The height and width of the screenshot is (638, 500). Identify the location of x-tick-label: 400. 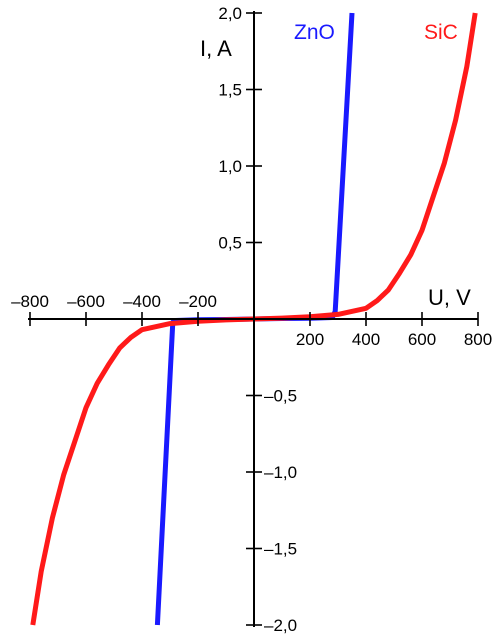
(366, 339).